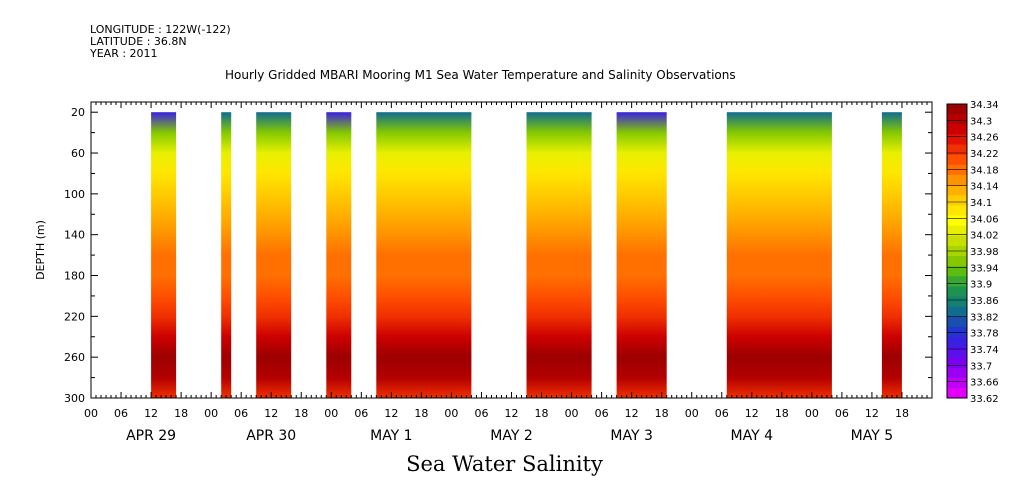 The width and height of the screenshot is (1009, 504). Describe the element at coordinates (984, 170) in the screenshot. I see `colorbar-label: 34.18` at that location.